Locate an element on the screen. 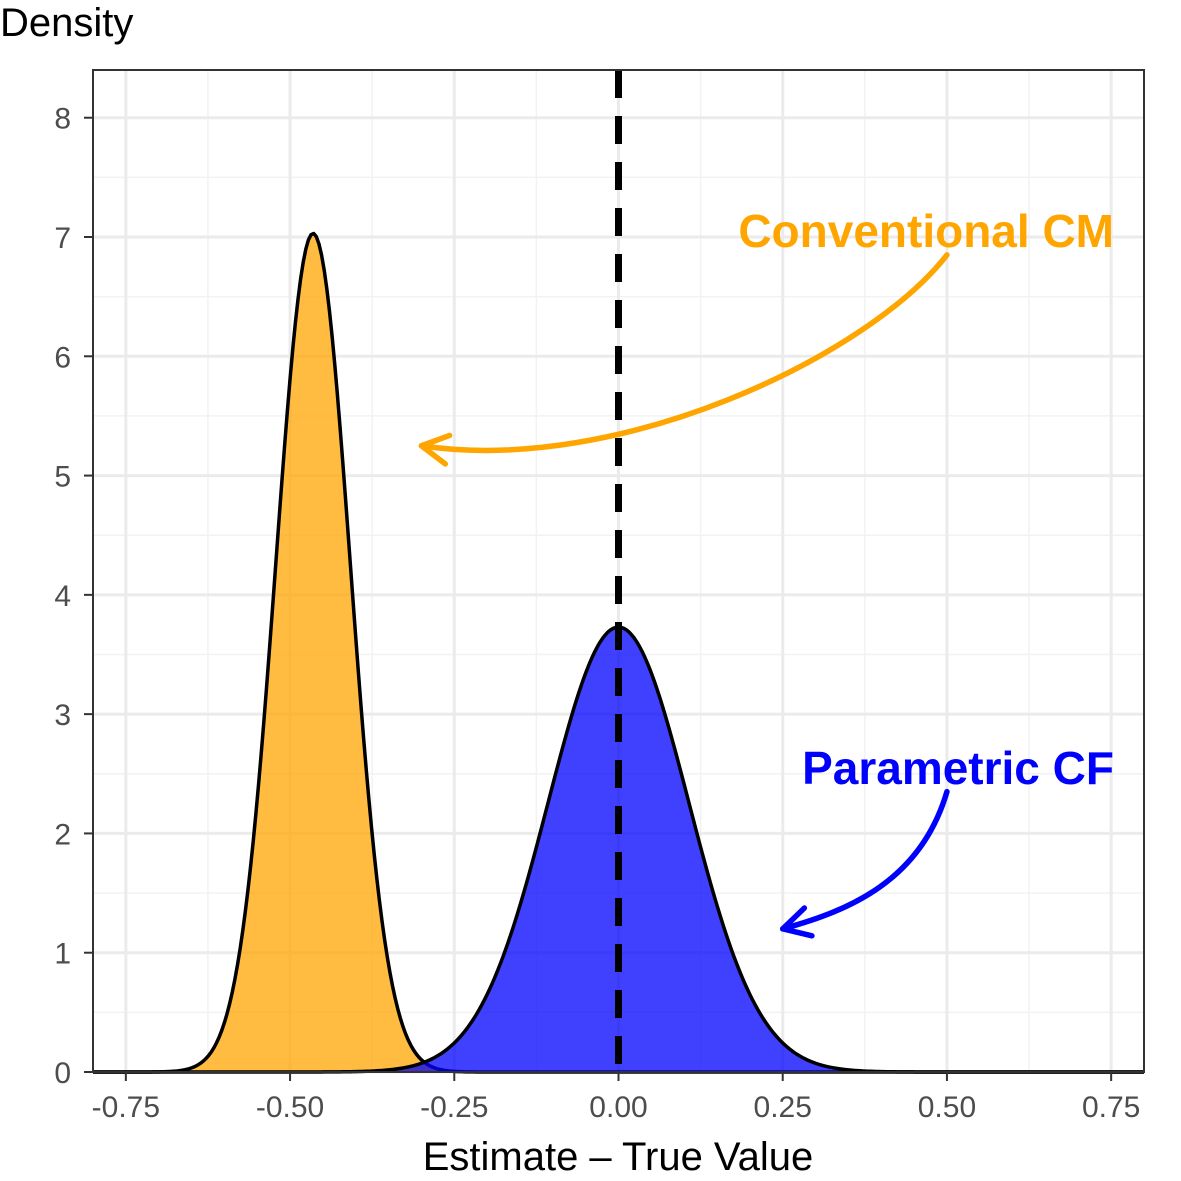  y-tick-label: 8 is located at coordinates (62, 119).